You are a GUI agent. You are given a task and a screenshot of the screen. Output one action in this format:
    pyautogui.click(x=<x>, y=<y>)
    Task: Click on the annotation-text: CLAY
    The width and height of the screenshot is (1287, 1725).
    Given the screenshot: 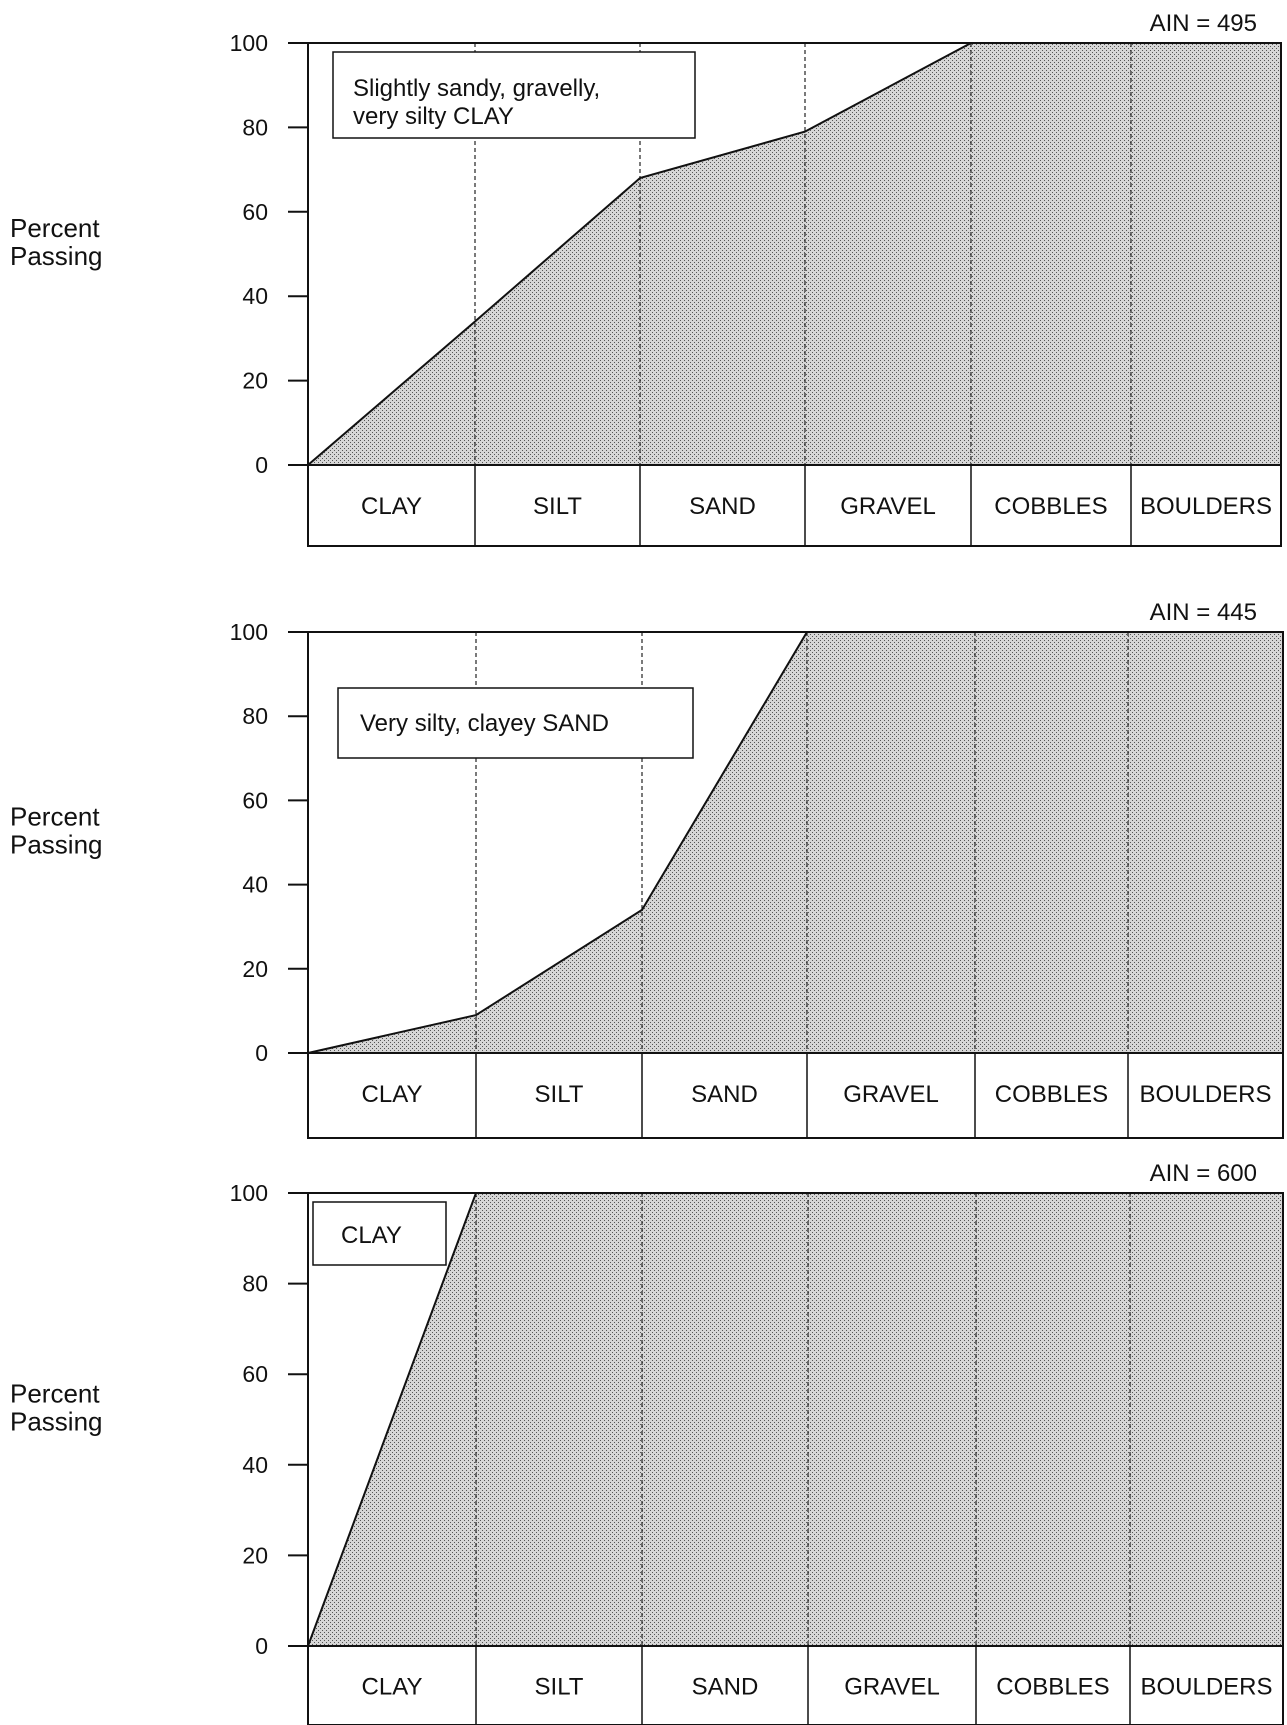 What is the action you would take?
    pyautogui.click(x=371, y=1235)
    